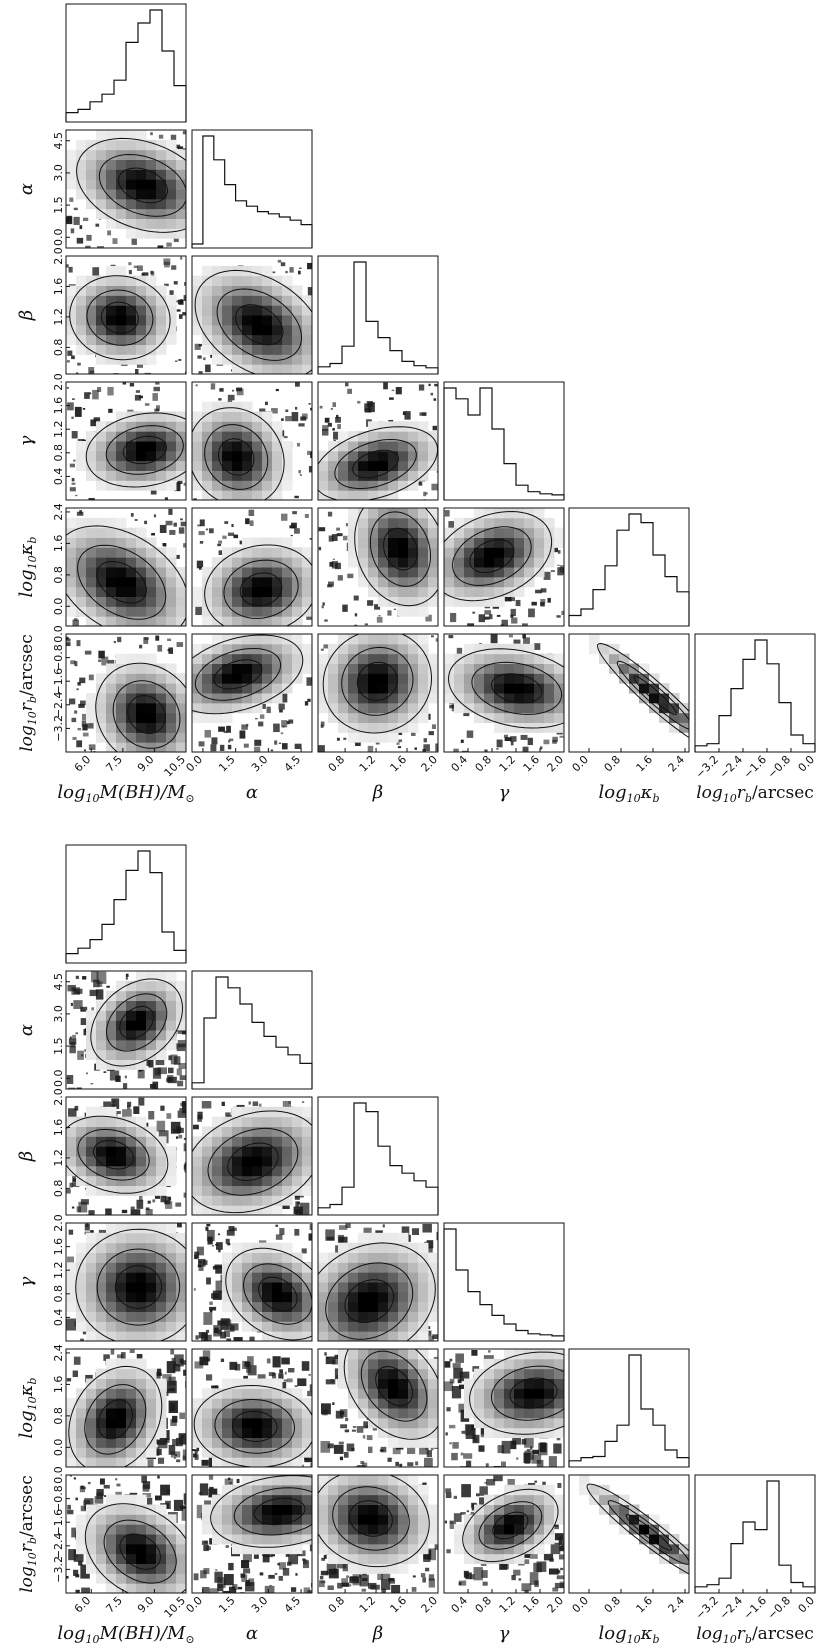  I want to click on marginal-kappa, so click(629, 567).